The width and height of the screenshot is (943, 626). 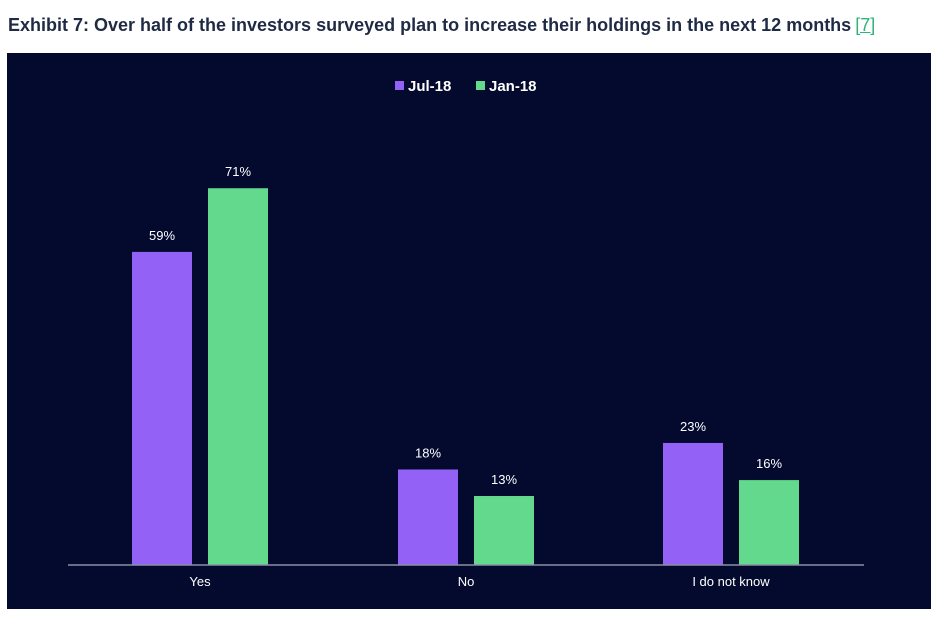 I want to click on x-tick-label-0: Yes, so click(x=200, y=581).